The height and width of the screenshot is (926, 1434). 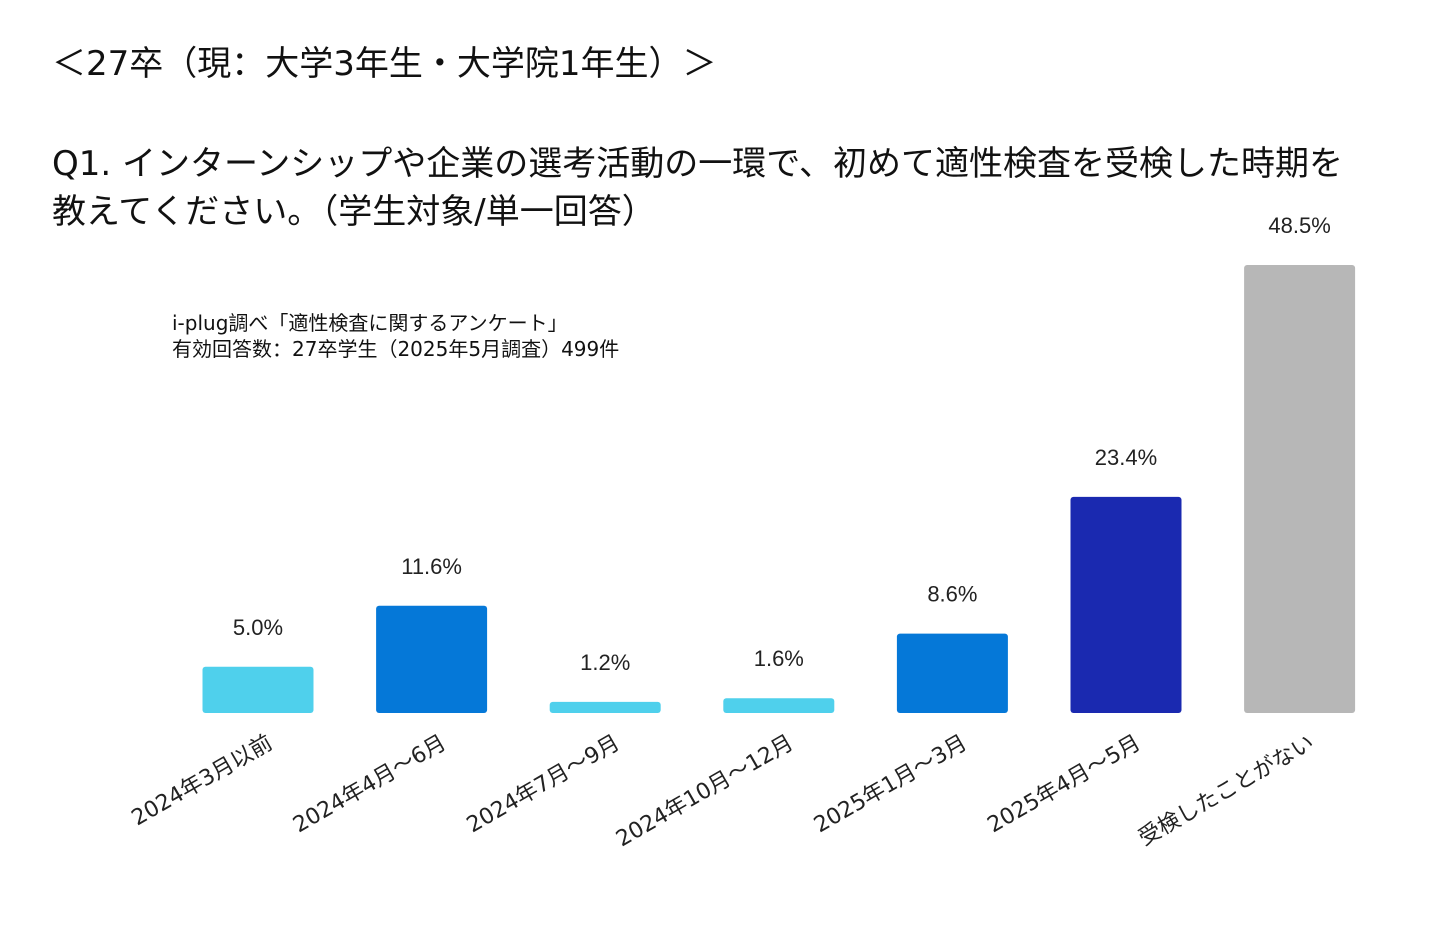 What do you see at coordinates (1227, 791) in the screenshot?
I see `category-label-7: 受検したことがない` at bounding box center [1227, 791].